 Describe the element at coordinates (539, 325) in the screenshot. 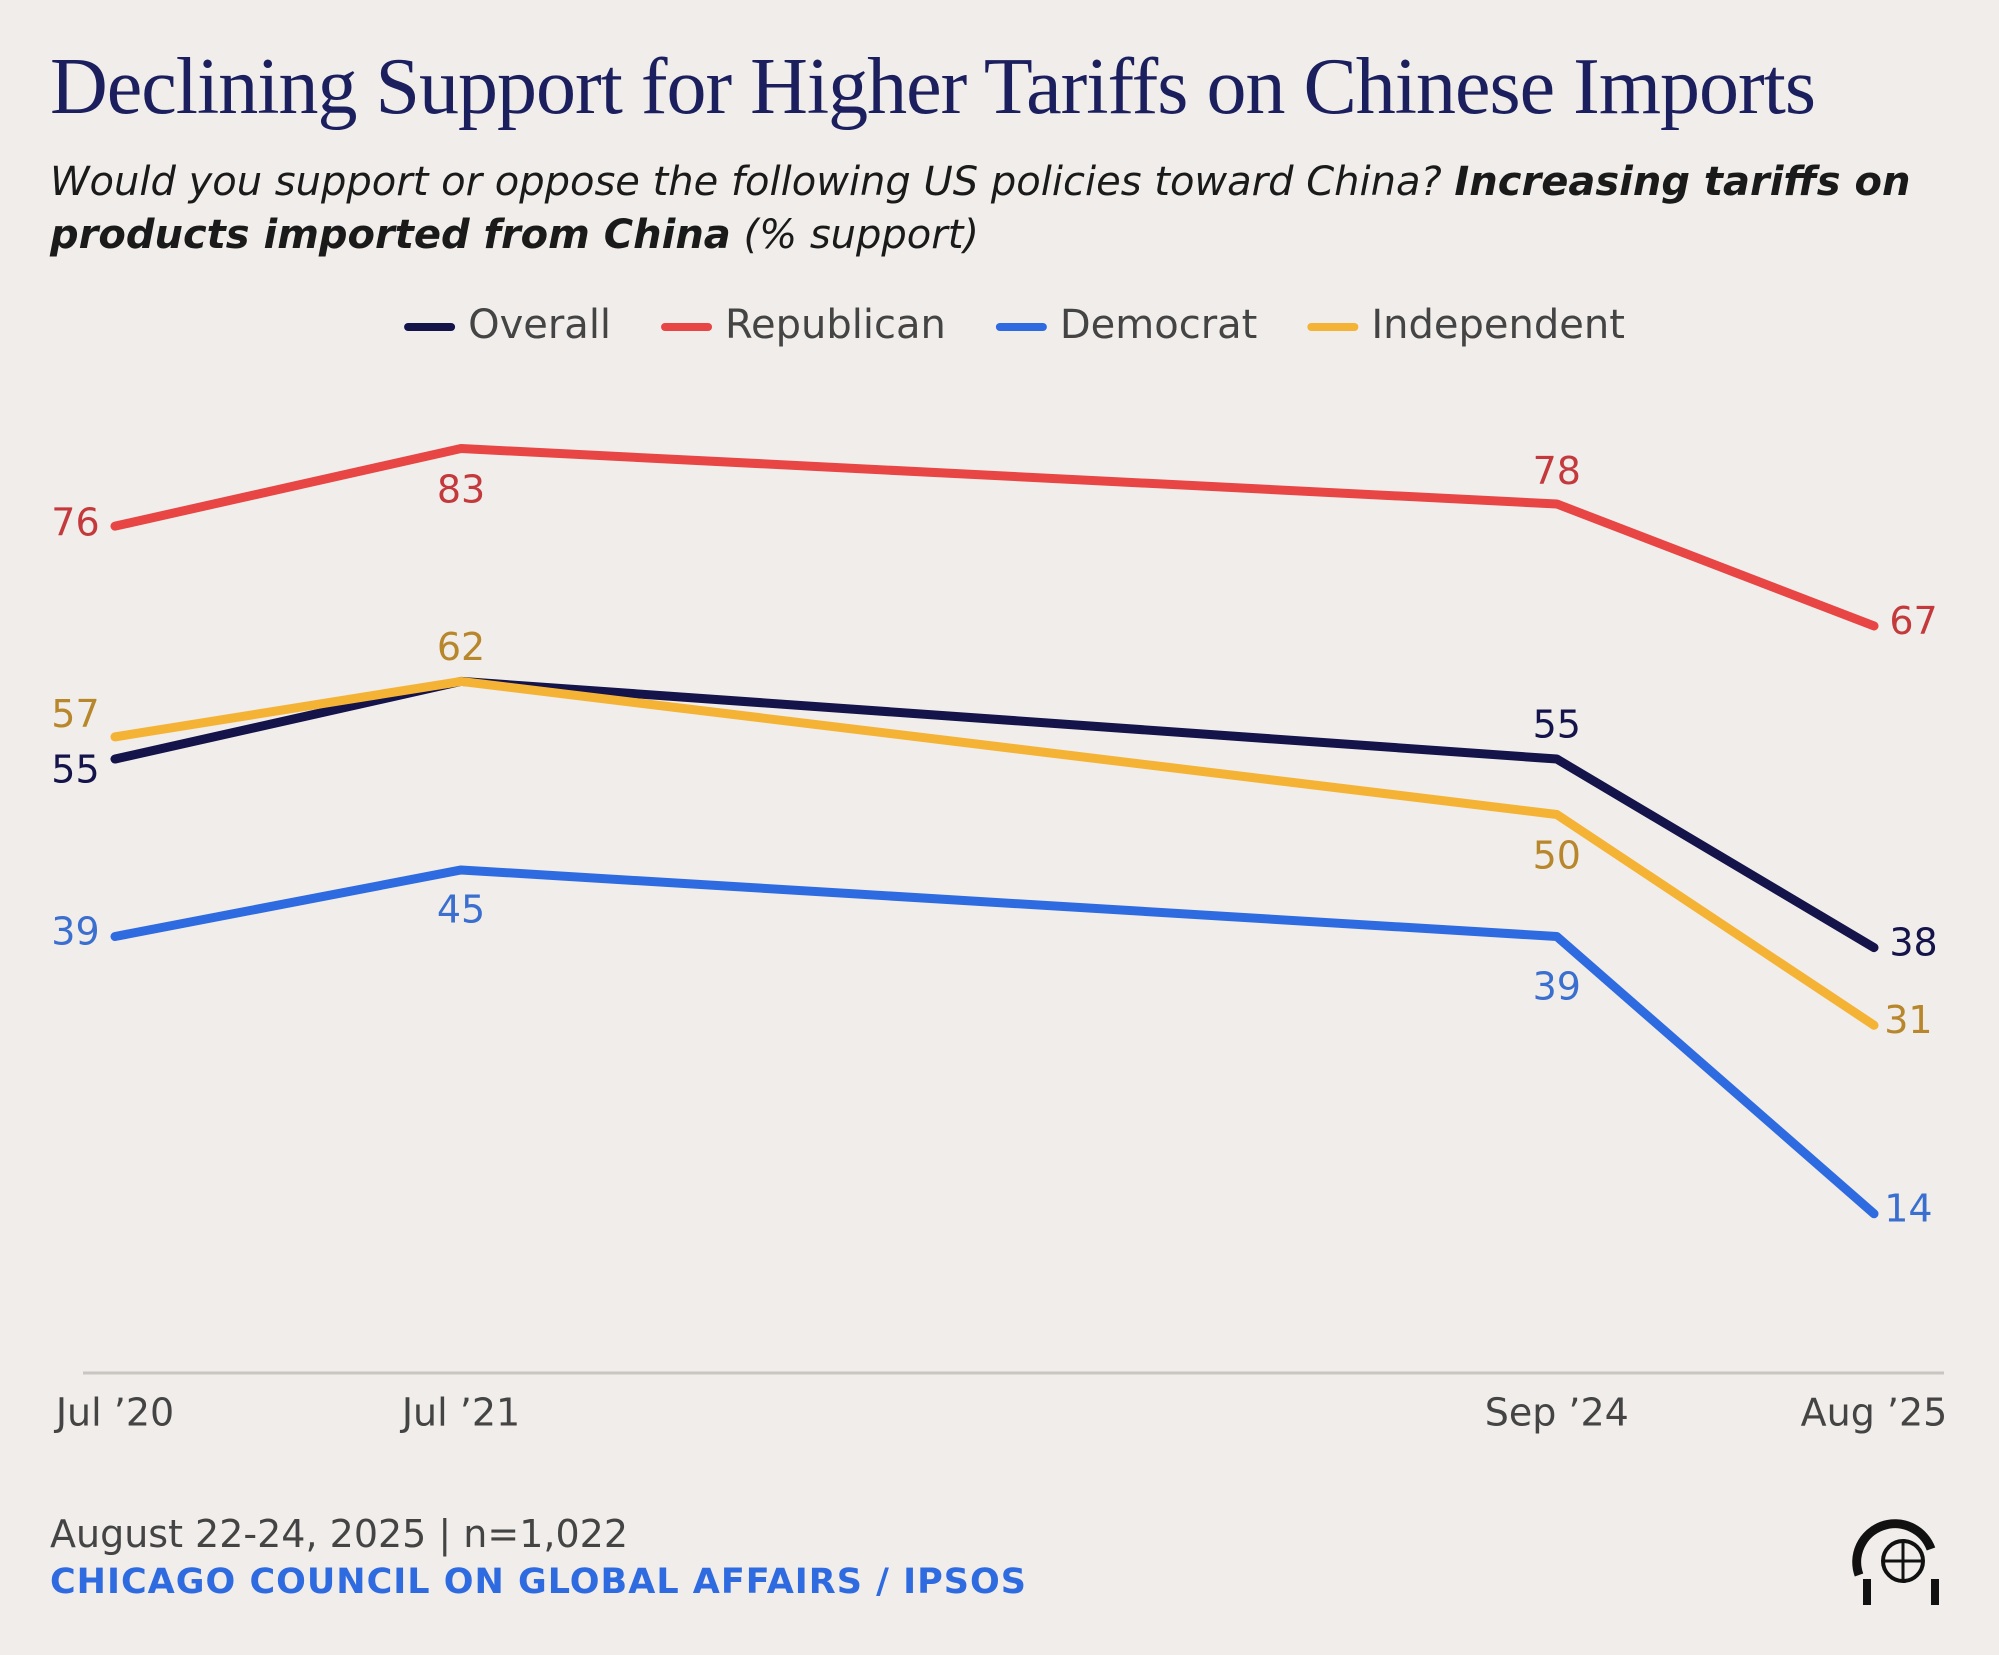

I see `legend-label: Overall` at that location.